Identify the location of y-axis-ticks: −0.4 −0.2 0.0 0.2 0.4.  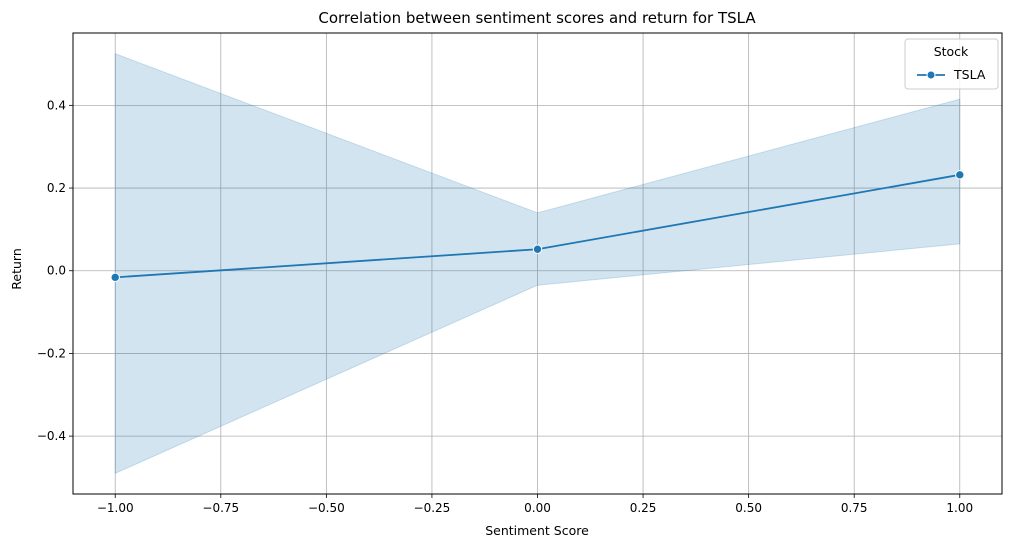
(55, 270).